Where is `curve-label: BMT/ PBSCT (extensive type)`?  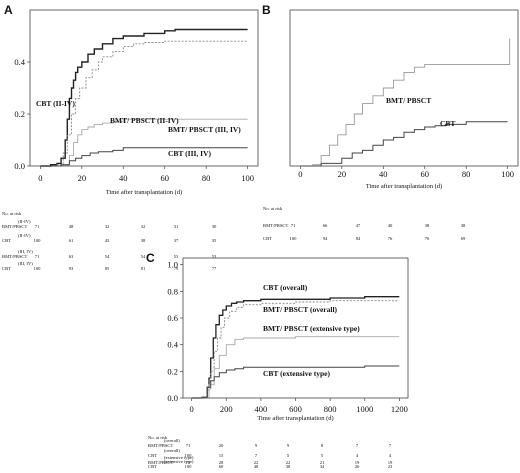 curve-label: BMT/ PBSCT (extensive type) is located at coordinates (311, 328).